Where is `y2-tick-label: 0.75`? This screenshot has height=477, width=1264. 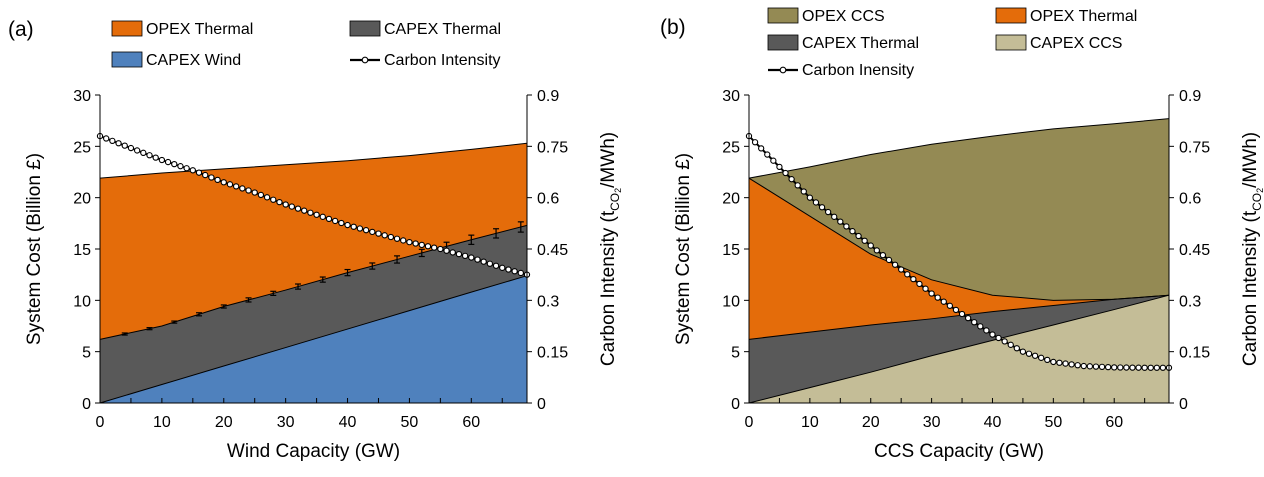 y2-tick-label: 0.75 is located at coordinates (552, 147).